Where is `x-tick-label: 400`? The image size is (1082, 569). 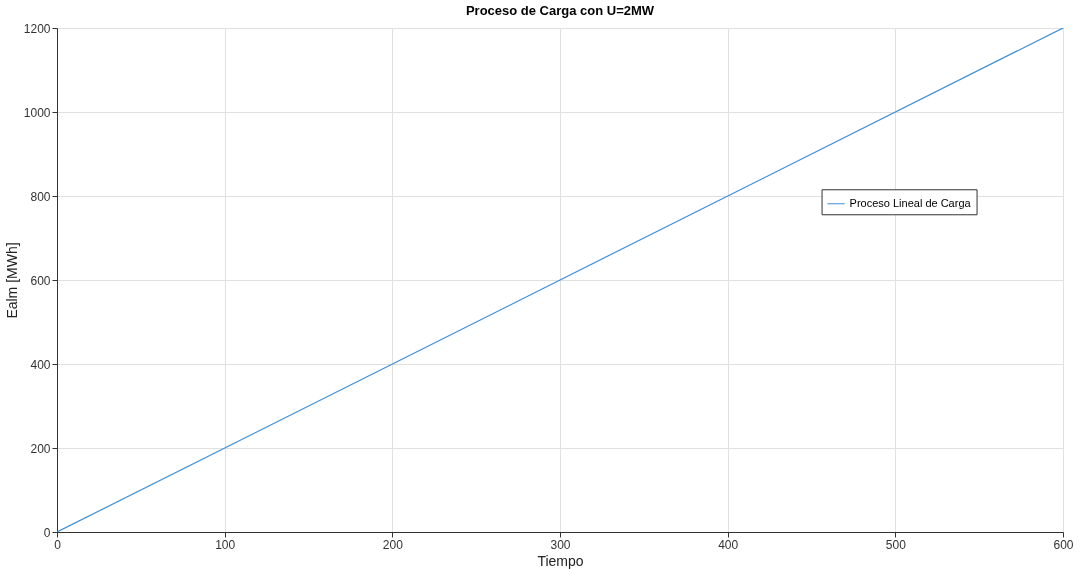 x-tick-label: 400 is located at coordinates (728, 544).